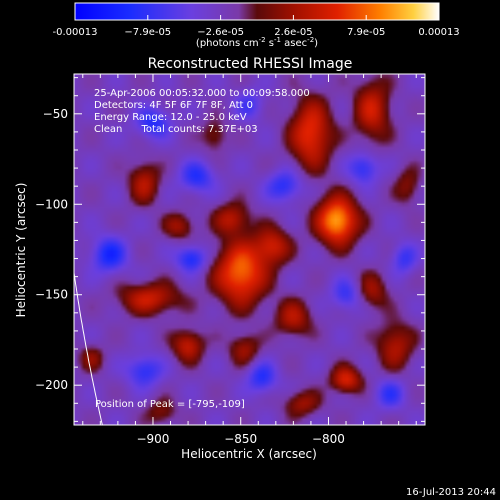 This screenshot has height=500, width=500. I want to click on annotation-energy-range: Energy Range: 12.0 - 25.0 keV, so click(170, 117).